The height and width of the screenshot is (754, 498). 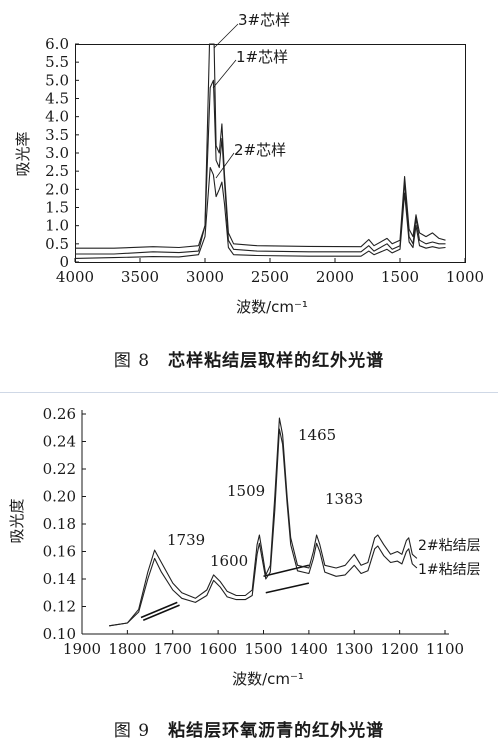 I want to click on y-tick-label: 0.10, so click(x=59, y=634).